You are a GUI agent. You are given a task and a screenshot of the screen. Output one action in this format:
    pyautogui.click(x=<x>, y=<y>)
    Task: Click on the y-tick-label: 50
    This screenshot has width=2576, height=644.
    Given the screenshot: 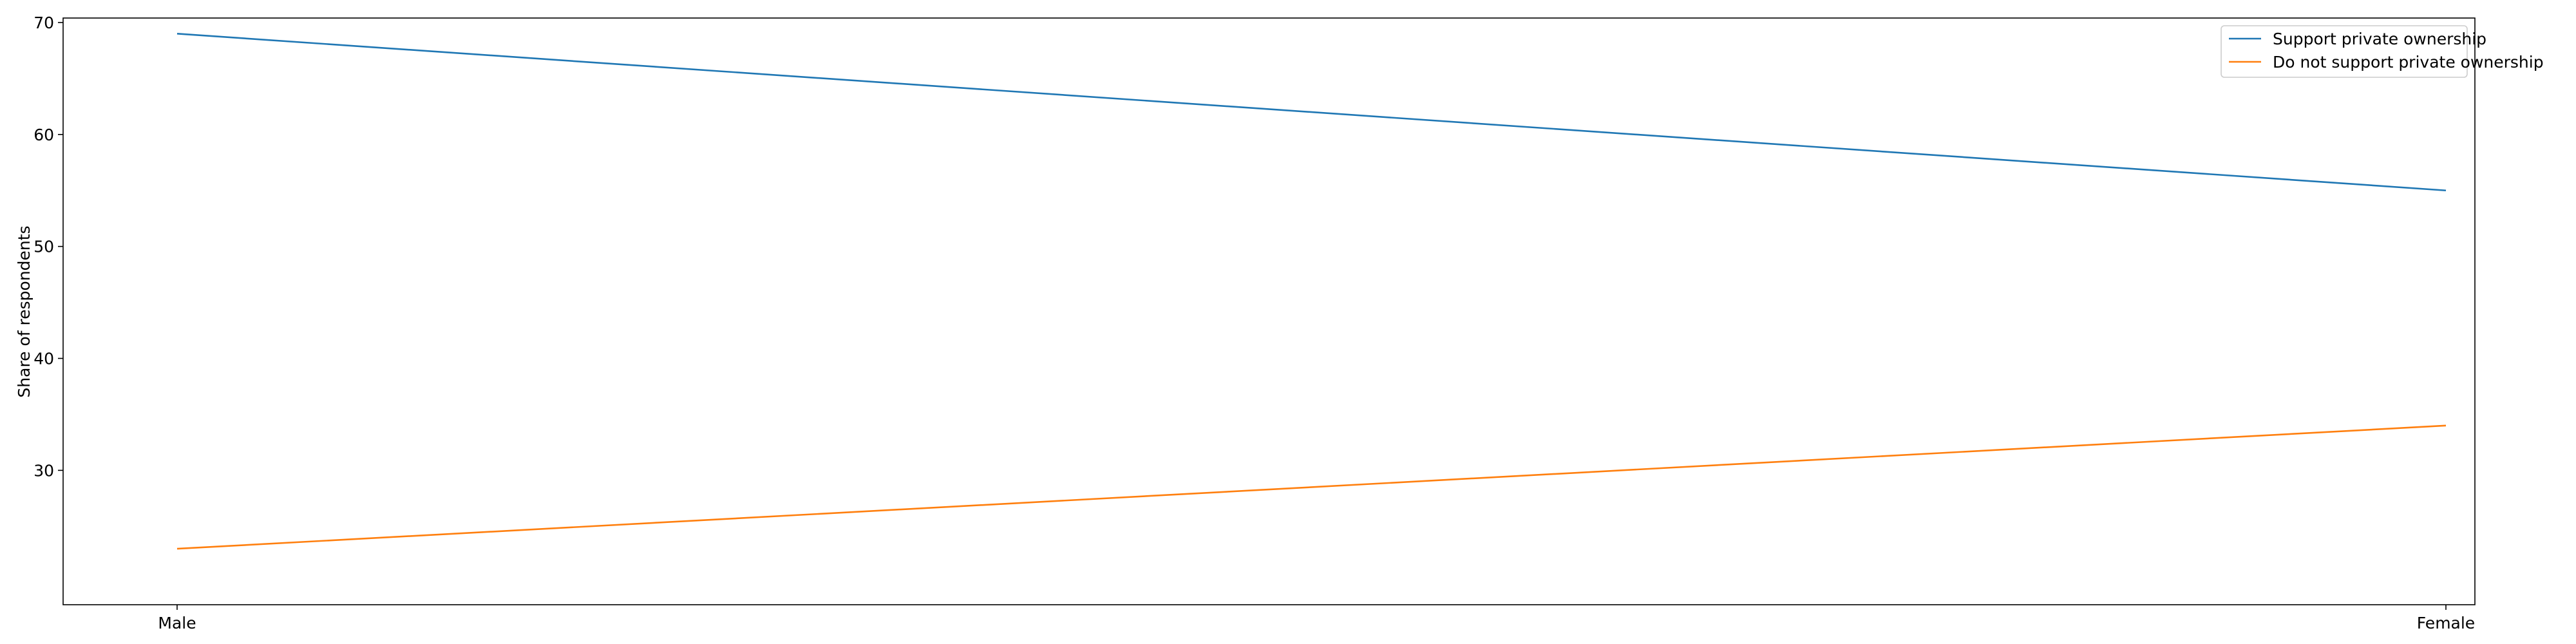 What is the action you would take?
    pyautogui.click(x=44, y=247)
    